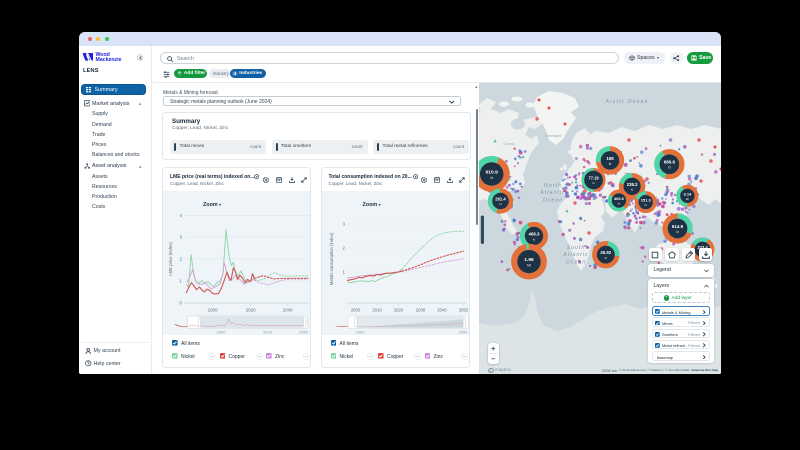 Image resolution: width=800 pixels, height=450 pixels. Describe the element at coordinates (678, 226) in the screenshot. I see `svg-text: 614.9` at that location.